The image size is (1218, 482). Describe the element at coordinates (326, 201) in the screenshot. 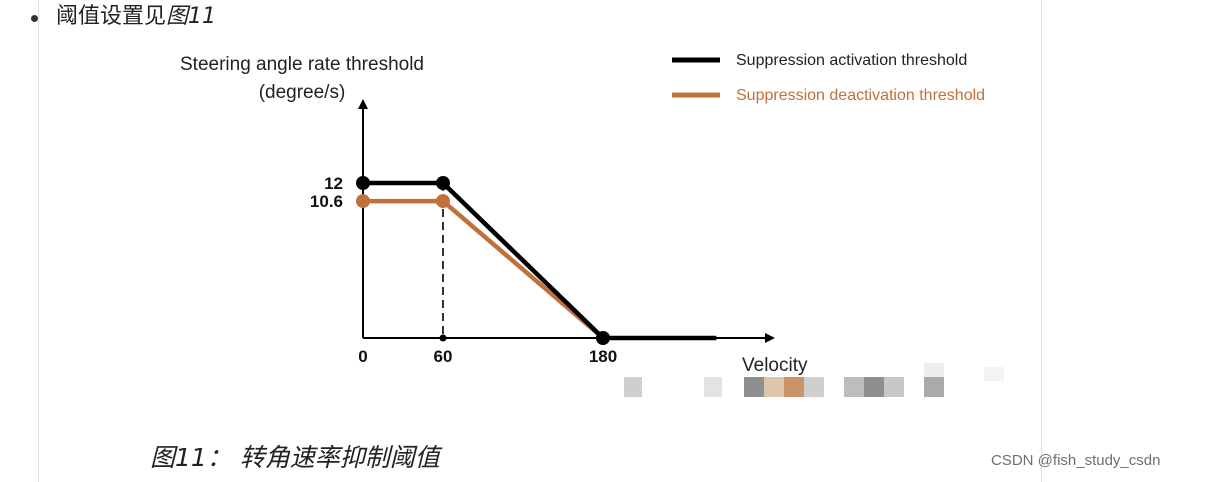

I see `y-tick-label: 10.6` at that location.